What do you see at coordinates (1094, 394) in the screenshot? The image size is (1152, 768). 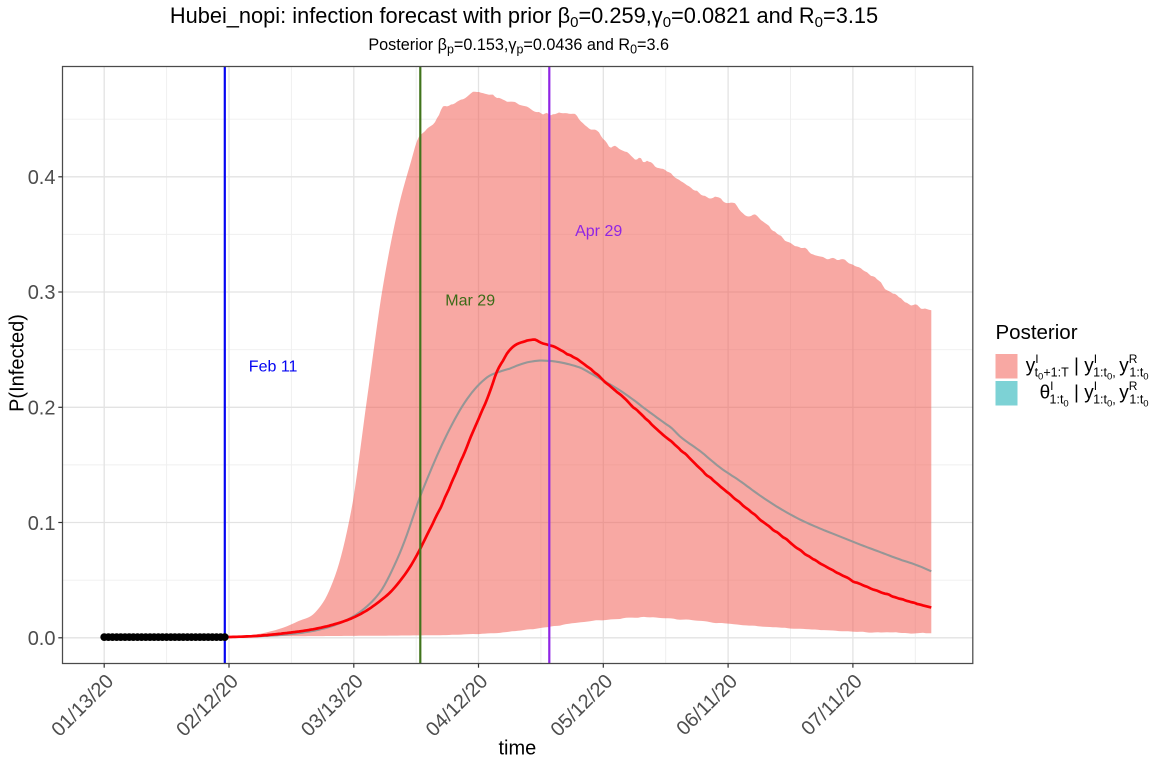 I see `svg-text:θI1:t0 | yI1:t0, yR1:t0: θI 1:t0 | yI 1:t0, yR 1:t0` at bounding box center [1094, 394].